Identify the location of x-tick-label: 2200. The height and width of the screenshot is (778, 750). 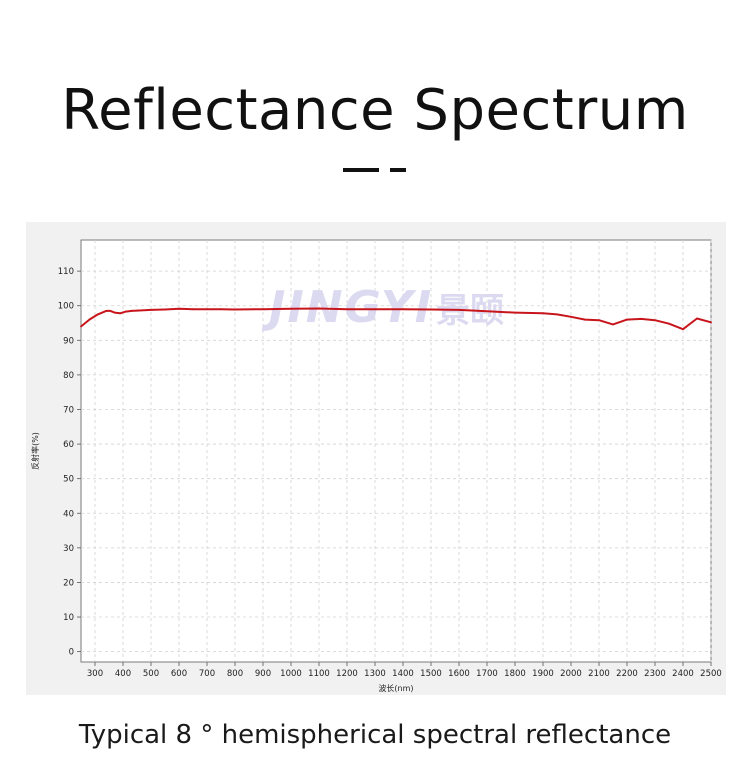
(627, 674).